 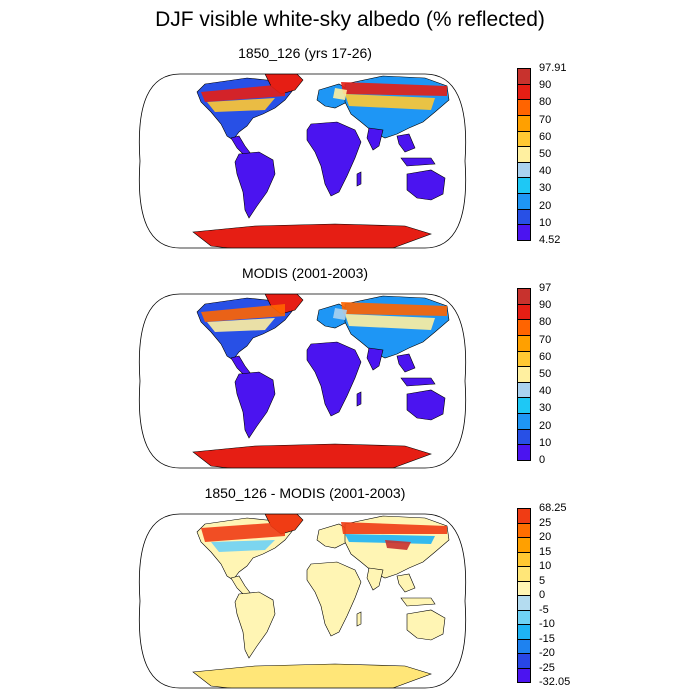 I want to click on colorbar-label: 25, so click(x=545, y=522).